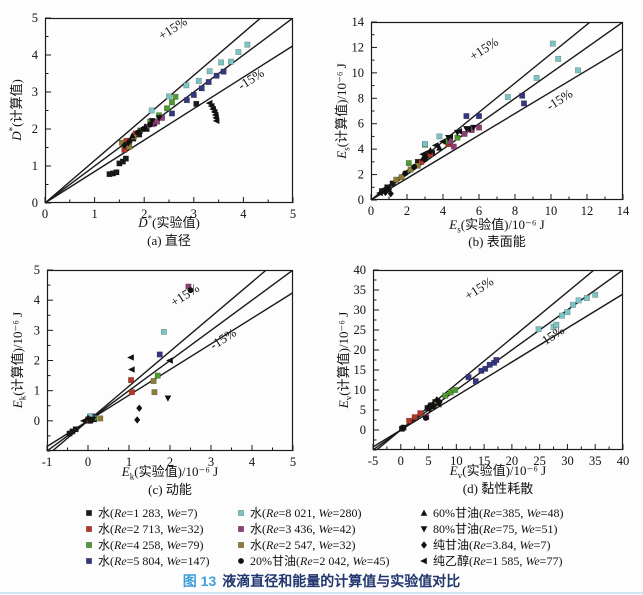 The width and height of the screenshot is (643, 595). What do you see at coordinates (321, 593) in the screenshot?
I see `bottom-divider` at bounding box center [321, 593].